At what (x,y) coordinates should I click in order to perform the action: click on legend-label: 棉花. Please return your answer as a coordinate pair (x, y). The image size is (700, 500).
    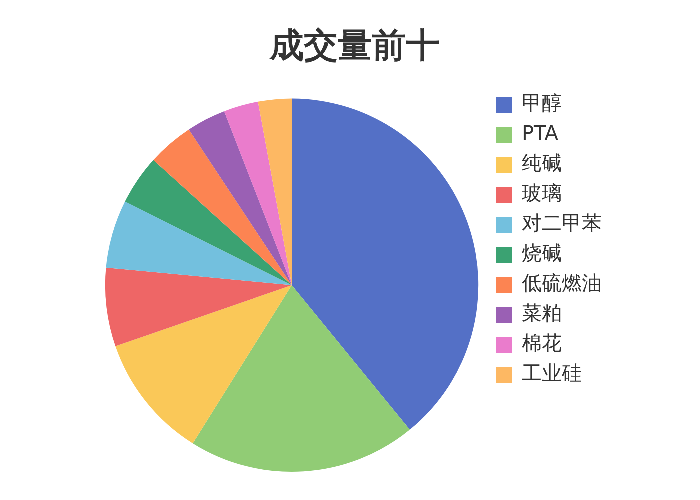
    Looking at the image, I should click on (542, 343).